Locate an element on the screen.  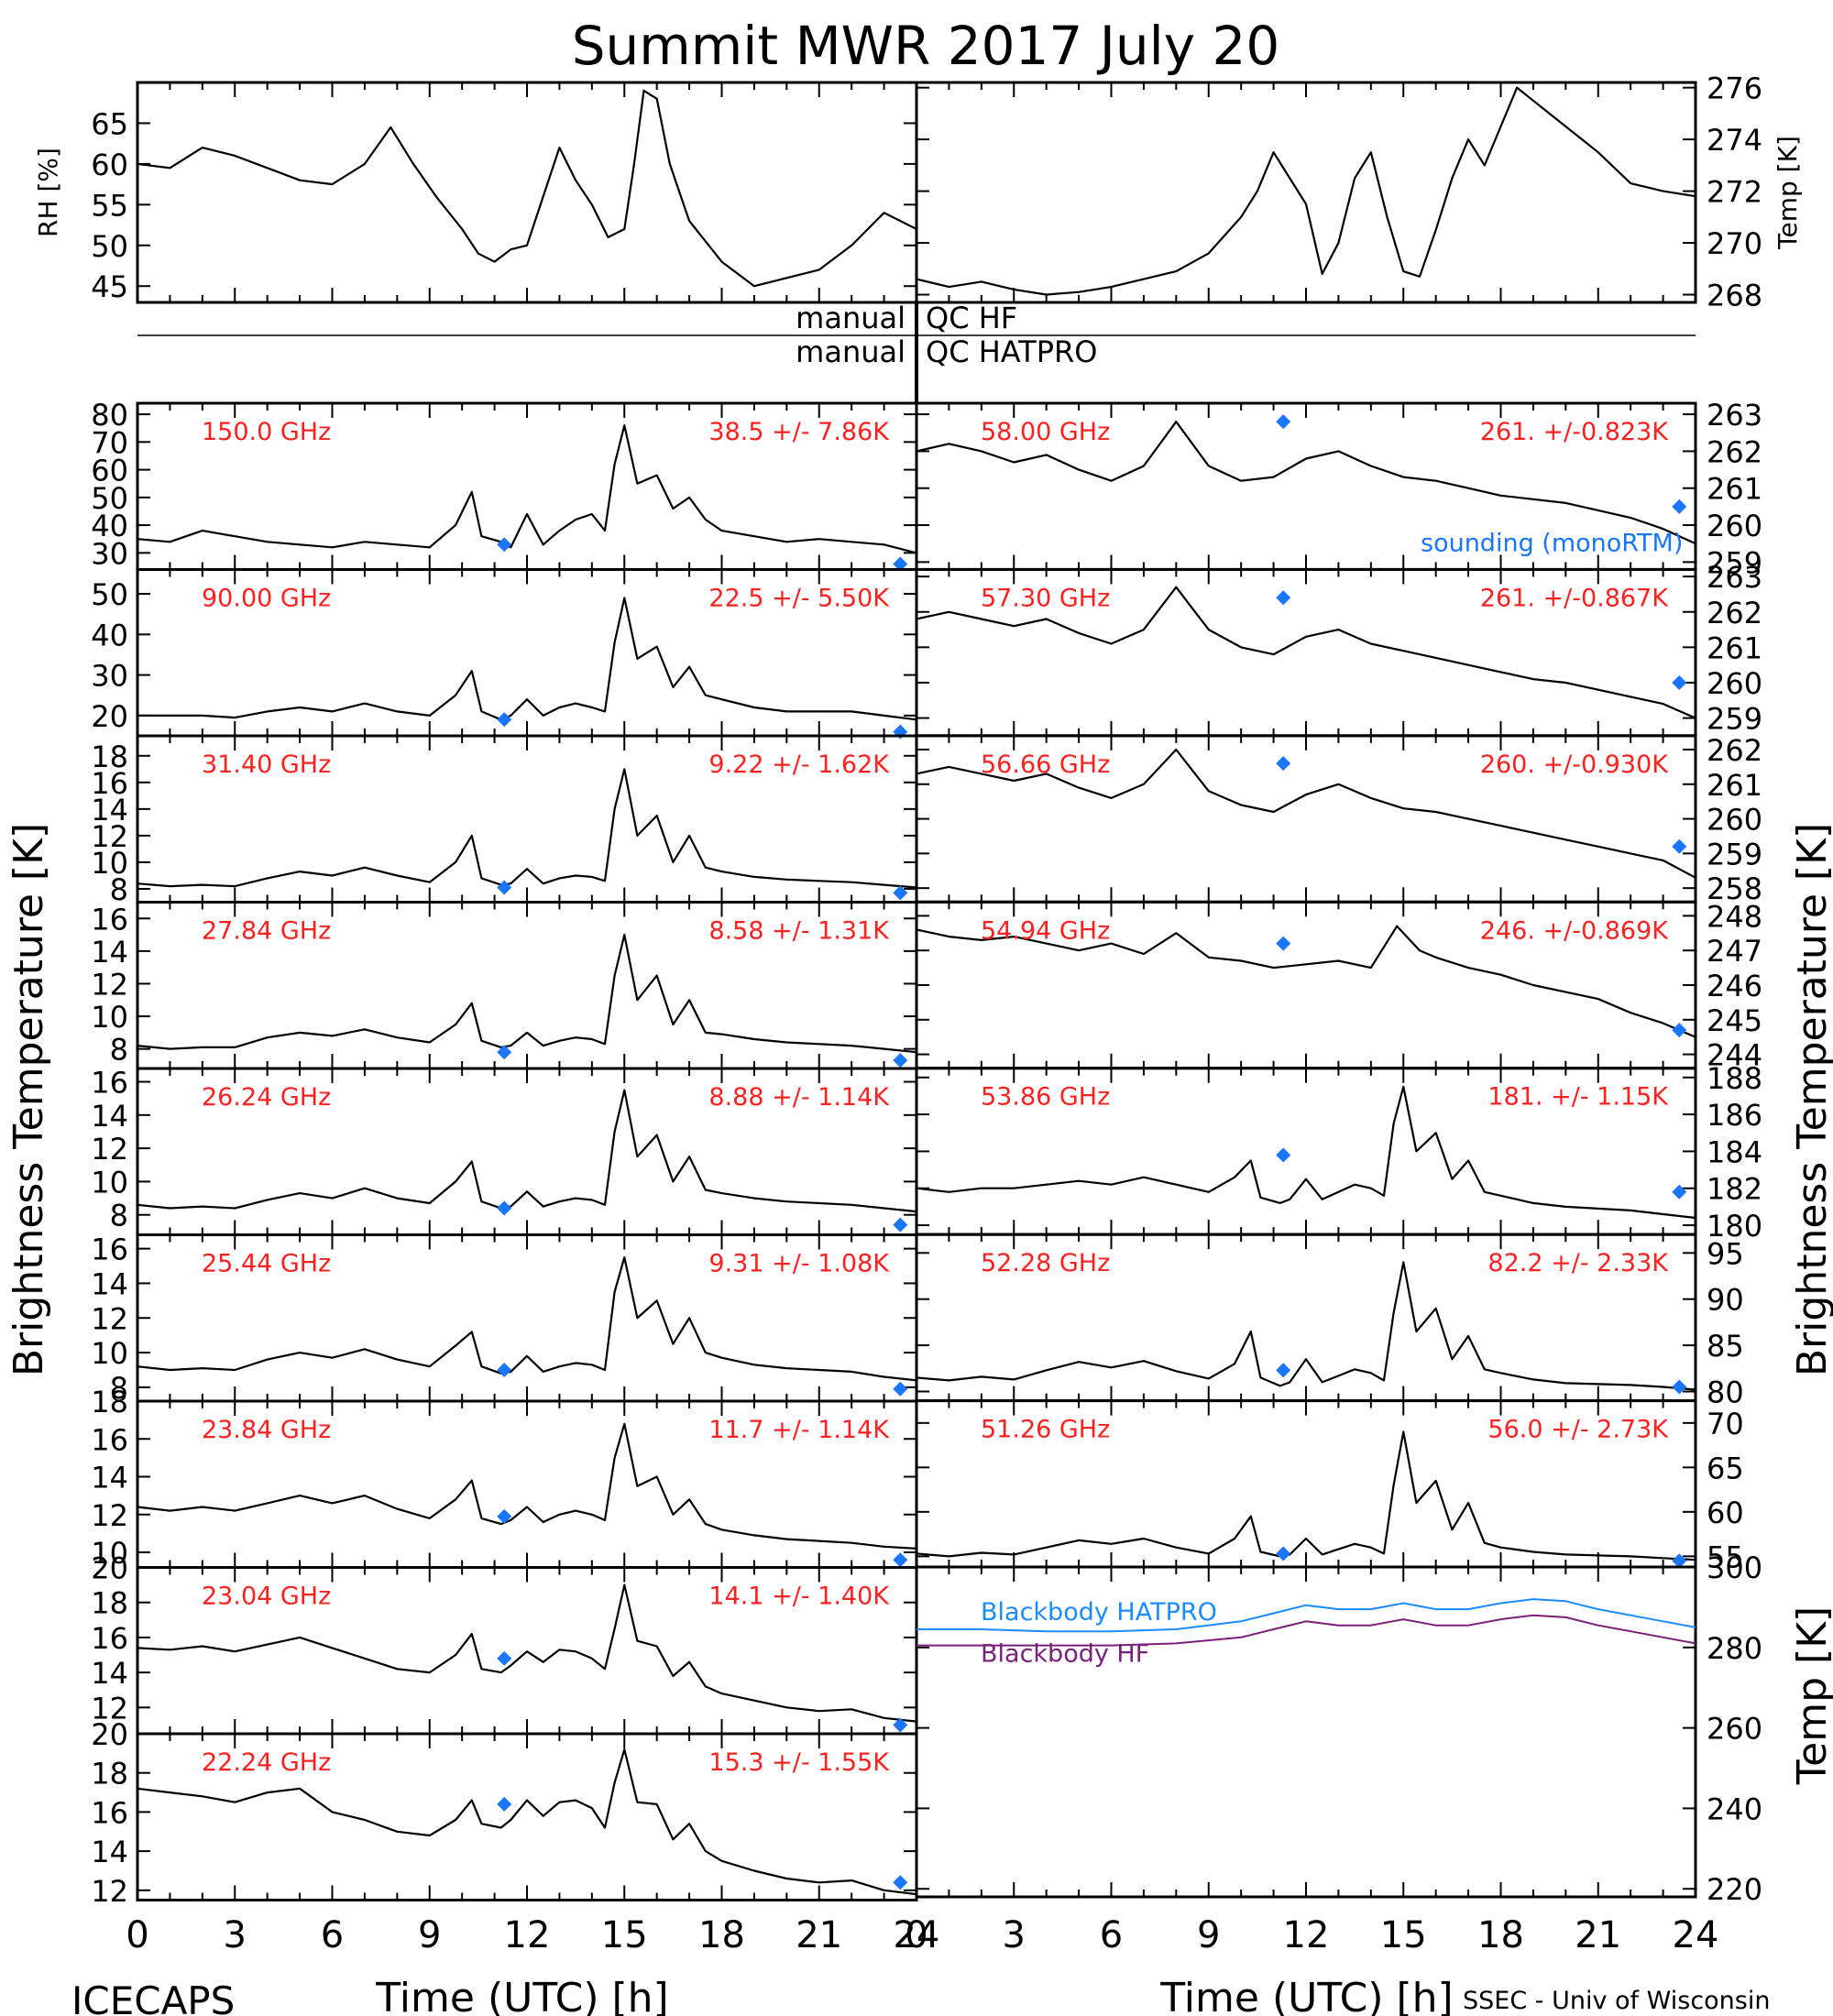
temp-panel-ytick-label: 270 is located at coordinates (1734, 243).